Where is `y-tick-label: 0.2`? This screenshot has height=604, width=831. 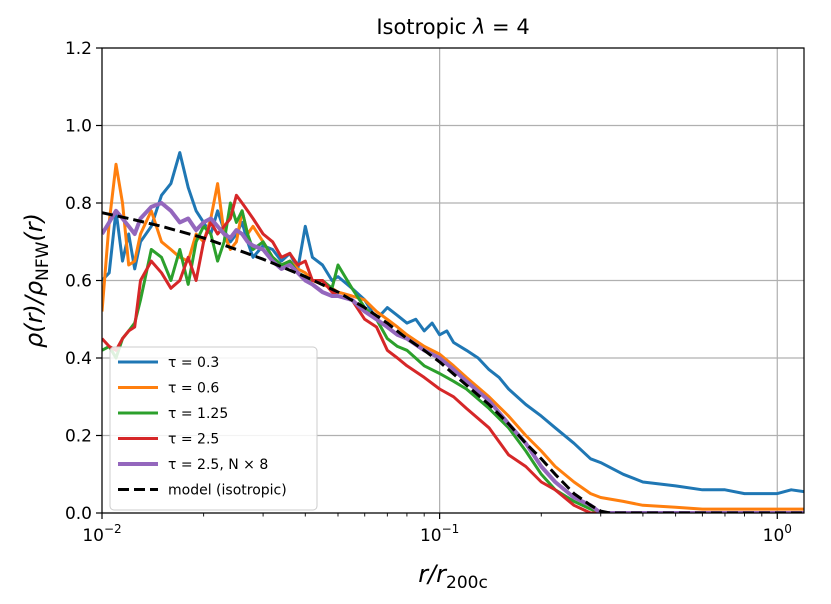
y-tick-label: 0.2 is located at coordinates (78, 437).